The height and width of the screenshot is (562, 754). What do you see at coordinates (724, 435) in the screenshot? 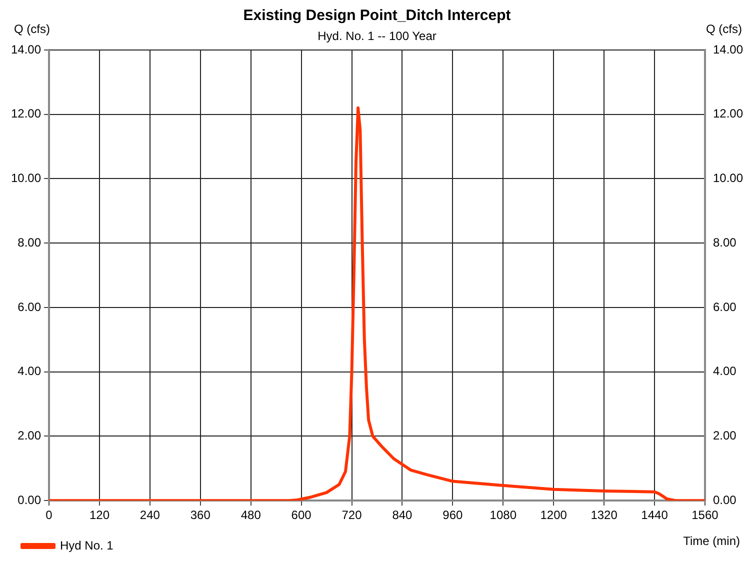
I see `y2-tick-label: 2.00` at bounding box center [724, 435].